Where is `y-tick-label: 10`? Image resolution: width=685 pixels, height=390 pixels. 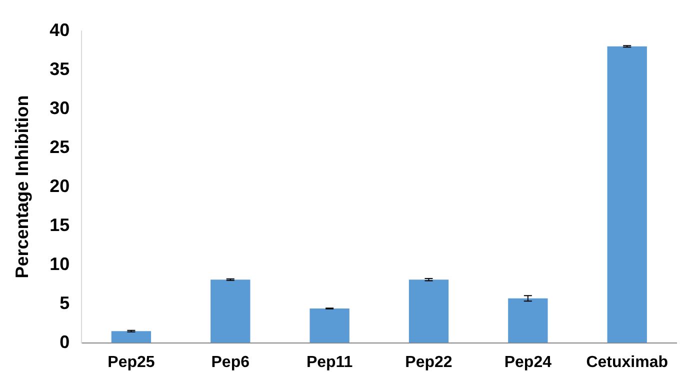
y-tick-label: 10 is located at coordinates (60, 264).